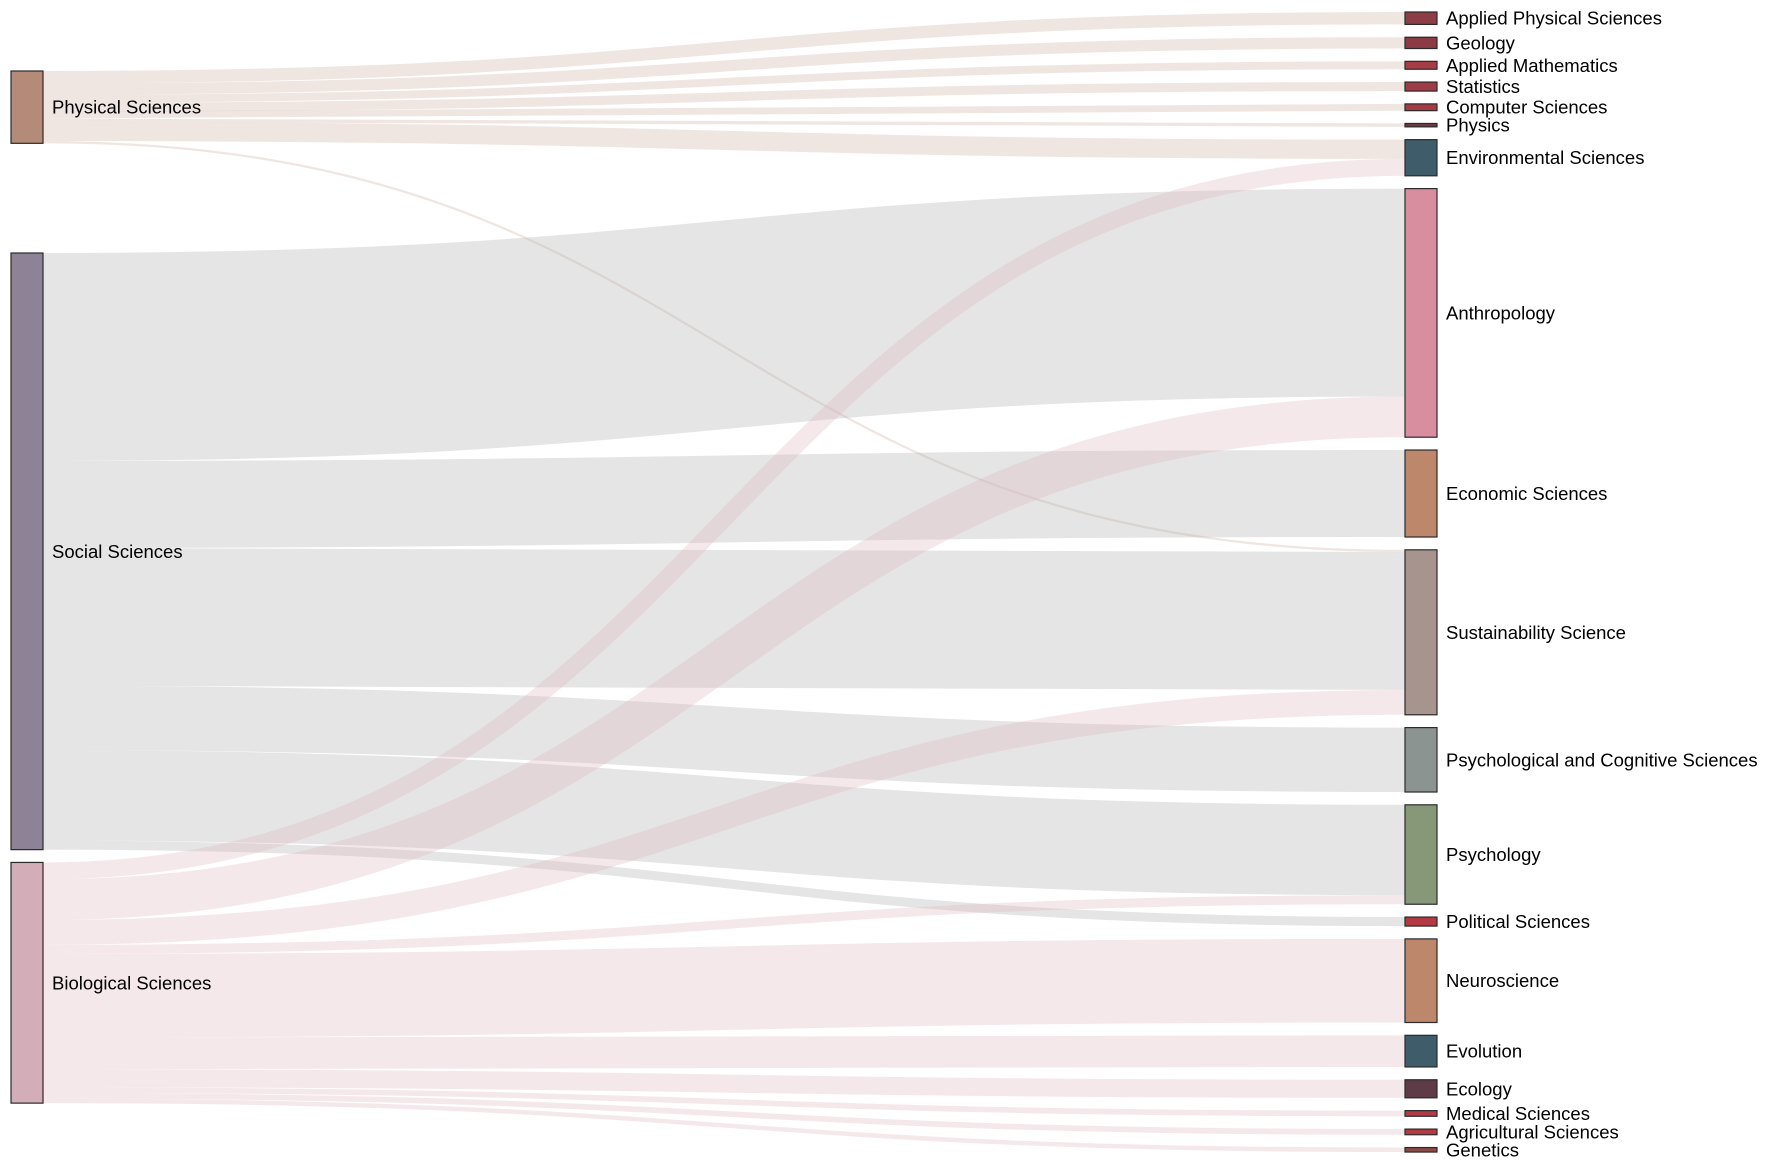 Image resolution: width=1772 pixels, height=1165 pixels. What do you see at coordinates (1421, 1089) in the screenshot?
I see `node-ecology` at bounding box center [1421, 1089].